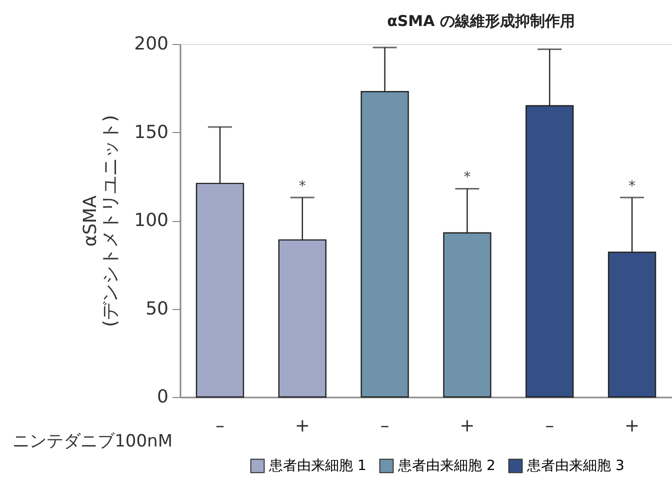  Describe the element at coordinates (157, 309) in the screenshot. I see `y-tick-label: 50` at that location.